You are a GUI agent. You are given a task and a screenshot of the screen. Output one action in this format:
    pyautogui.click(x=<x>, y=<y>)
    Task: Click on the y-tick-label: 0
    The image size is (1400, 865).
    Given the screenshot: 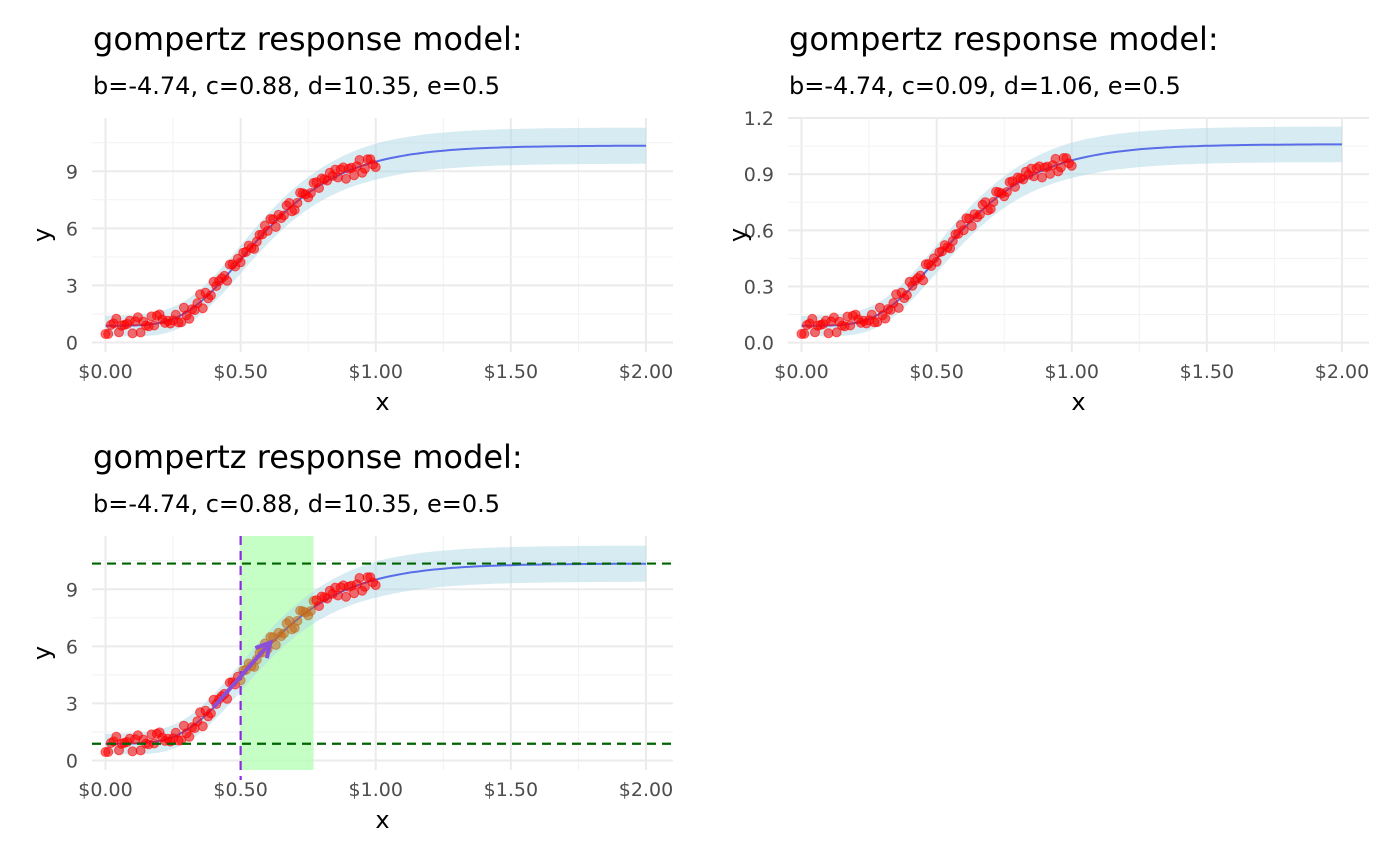 What is the action you would take?
    pyautogui.click(x=72, y=343)
    